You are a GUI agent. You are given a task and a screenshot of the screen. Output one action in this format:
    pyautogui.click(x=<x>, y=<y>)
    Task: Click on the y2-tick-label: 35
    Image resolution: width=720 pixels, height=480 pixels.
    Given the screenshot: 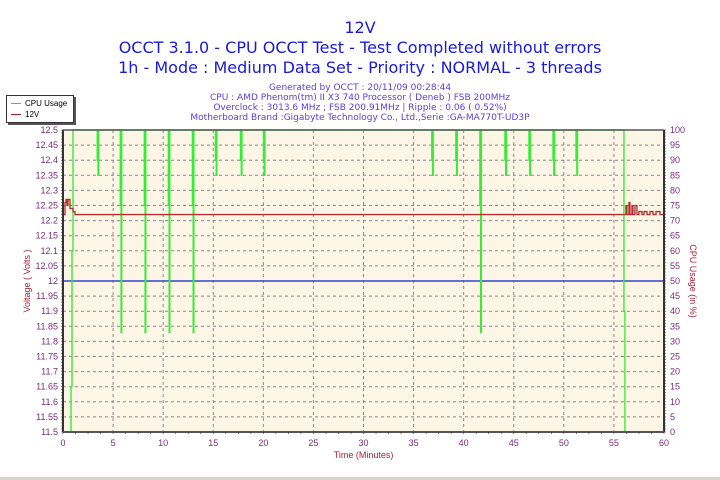 What is the action you would take?
    pyautogui.click(x=675, y=326)
    